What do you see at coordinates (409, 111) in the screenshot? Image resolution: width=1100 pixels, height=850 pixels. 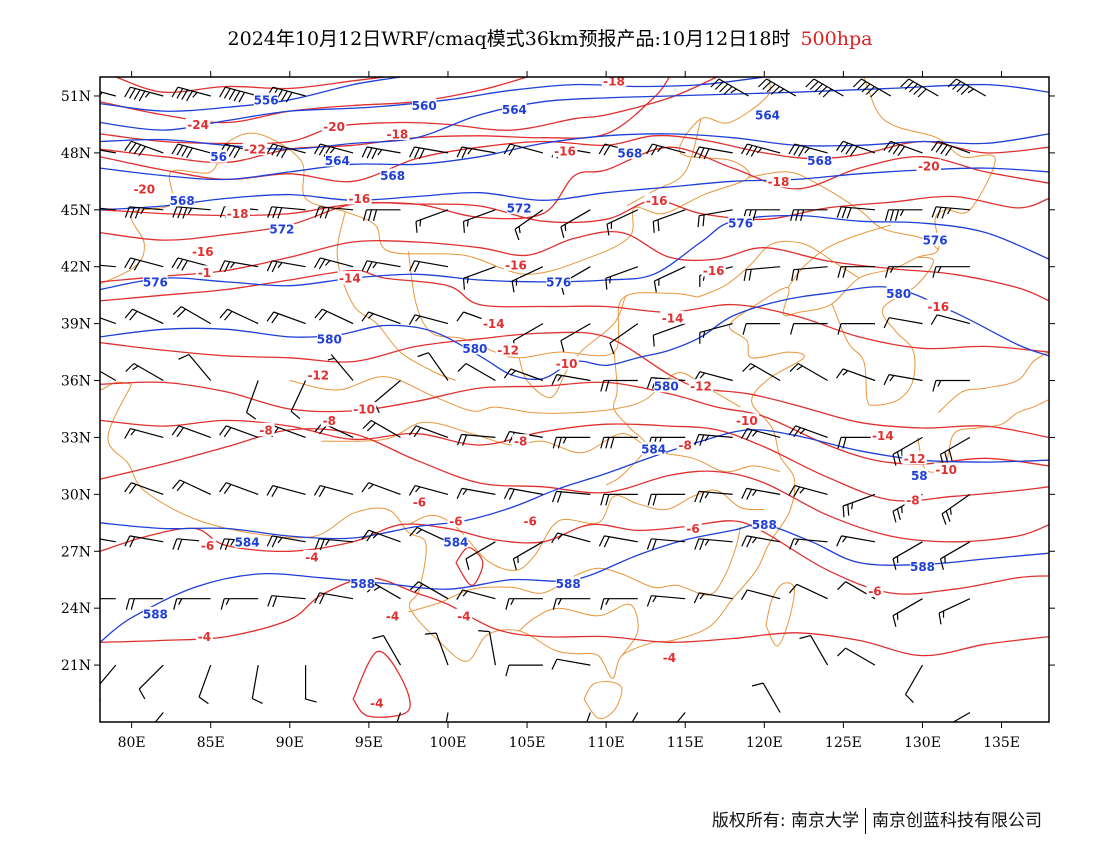 I see `temperature-contour` at bounding box center [409, 111].